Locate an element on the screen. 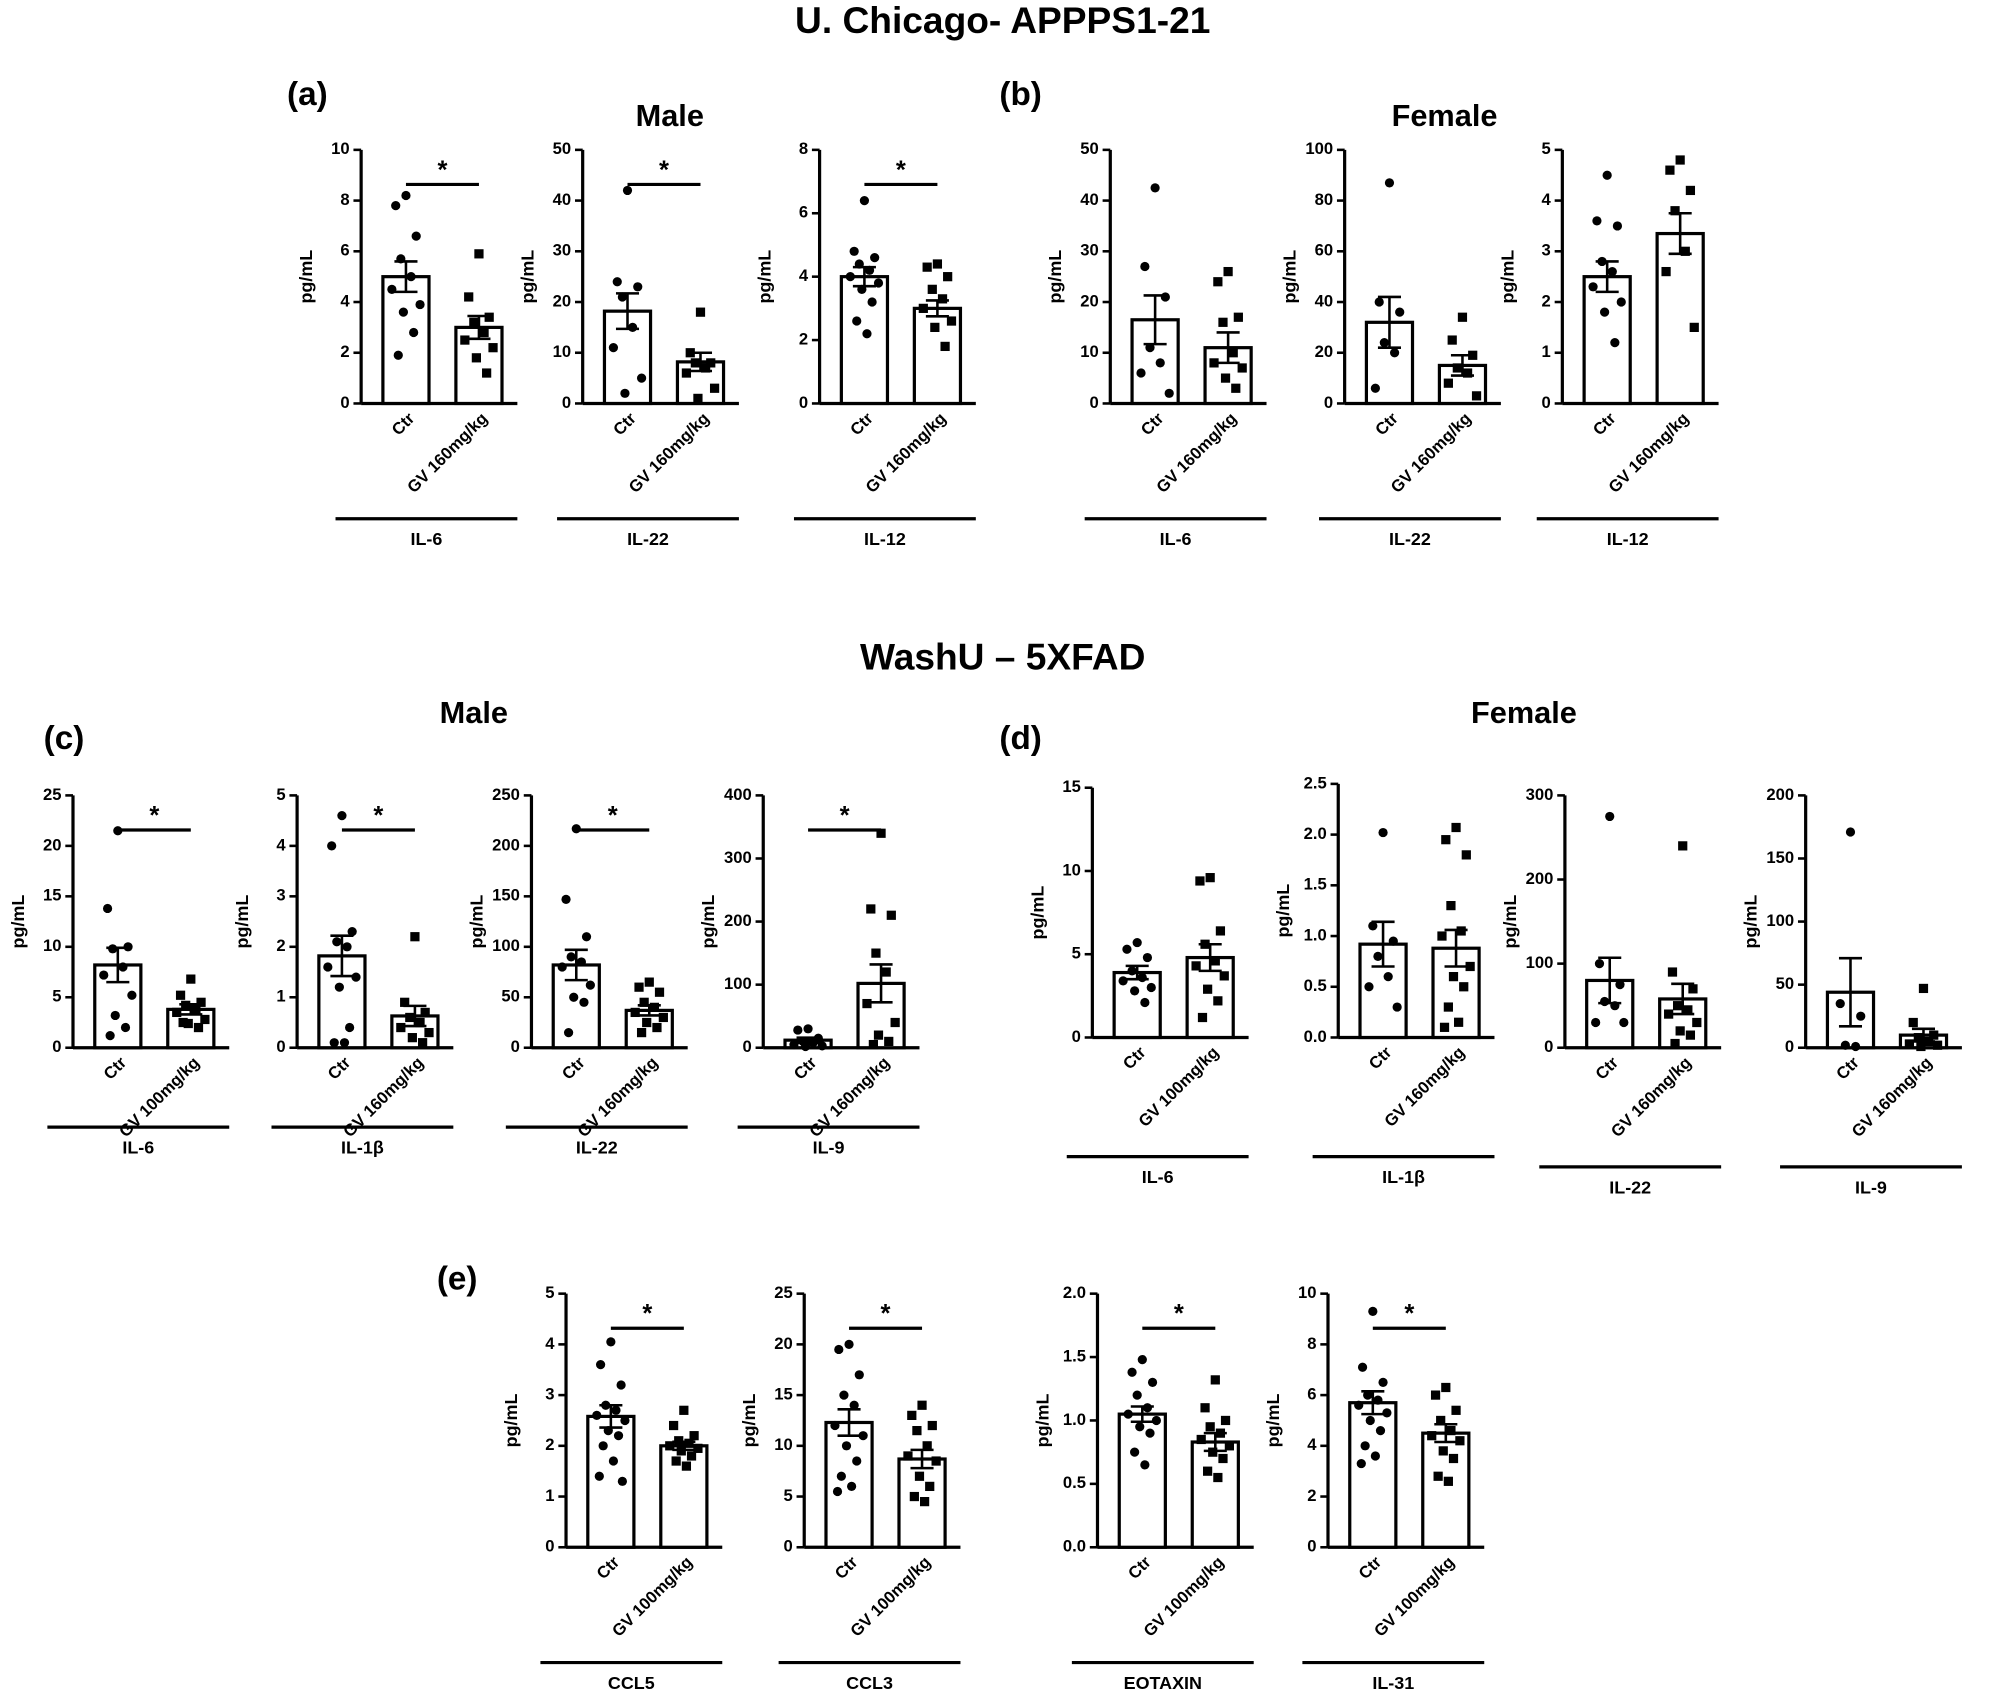 This screenshot has height=1692, width=2008. panel-label: (d) is located at coordinates (1020, 738).